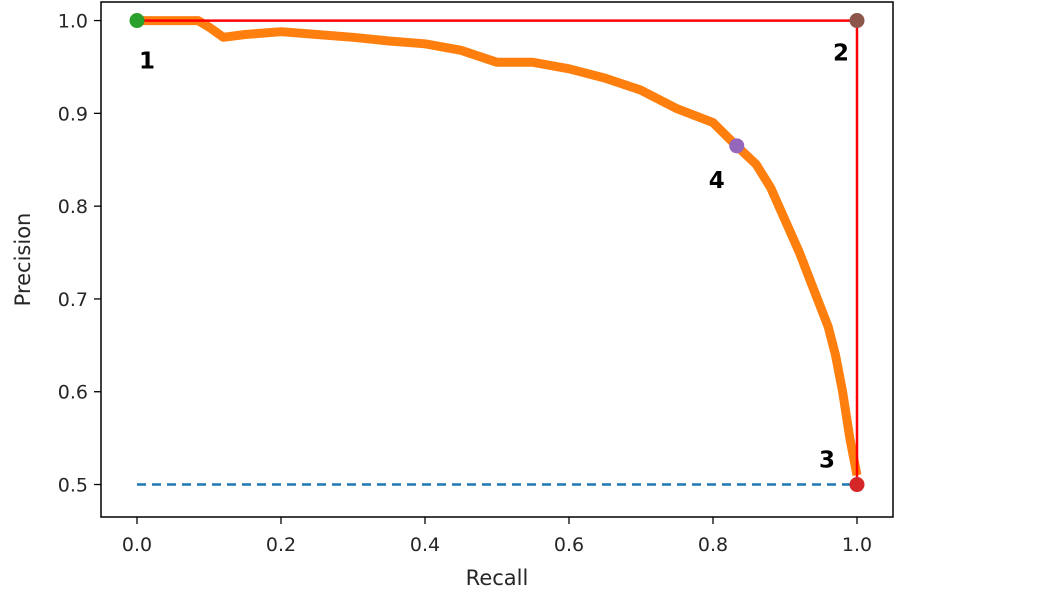 This screenshot has height=609, width=1064. What do you see at coordinates (137, 545) in the screenshot?
I see `x-tick-label: 0.0` at bounding box center [137, 545].